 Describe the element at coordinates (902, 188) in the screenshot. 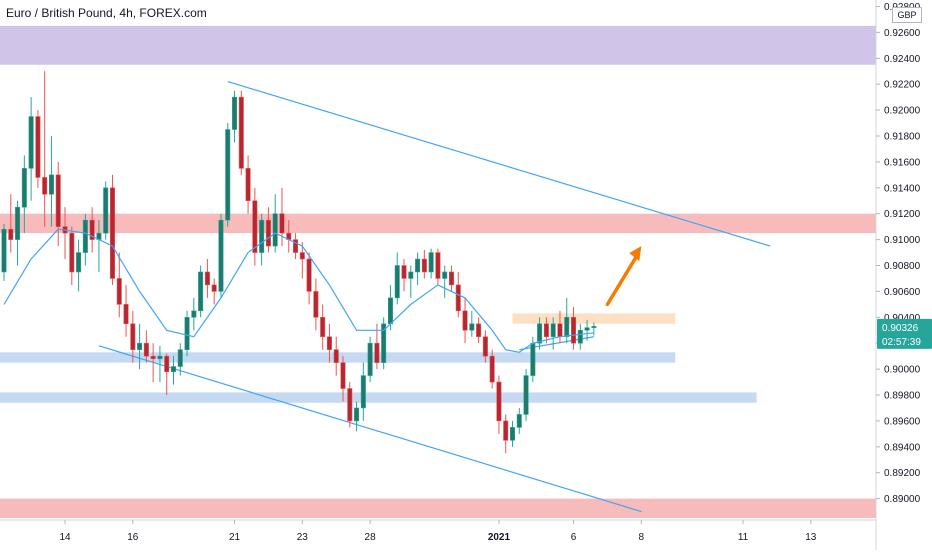

I see `y-tick-label: 0.91400` at that location.